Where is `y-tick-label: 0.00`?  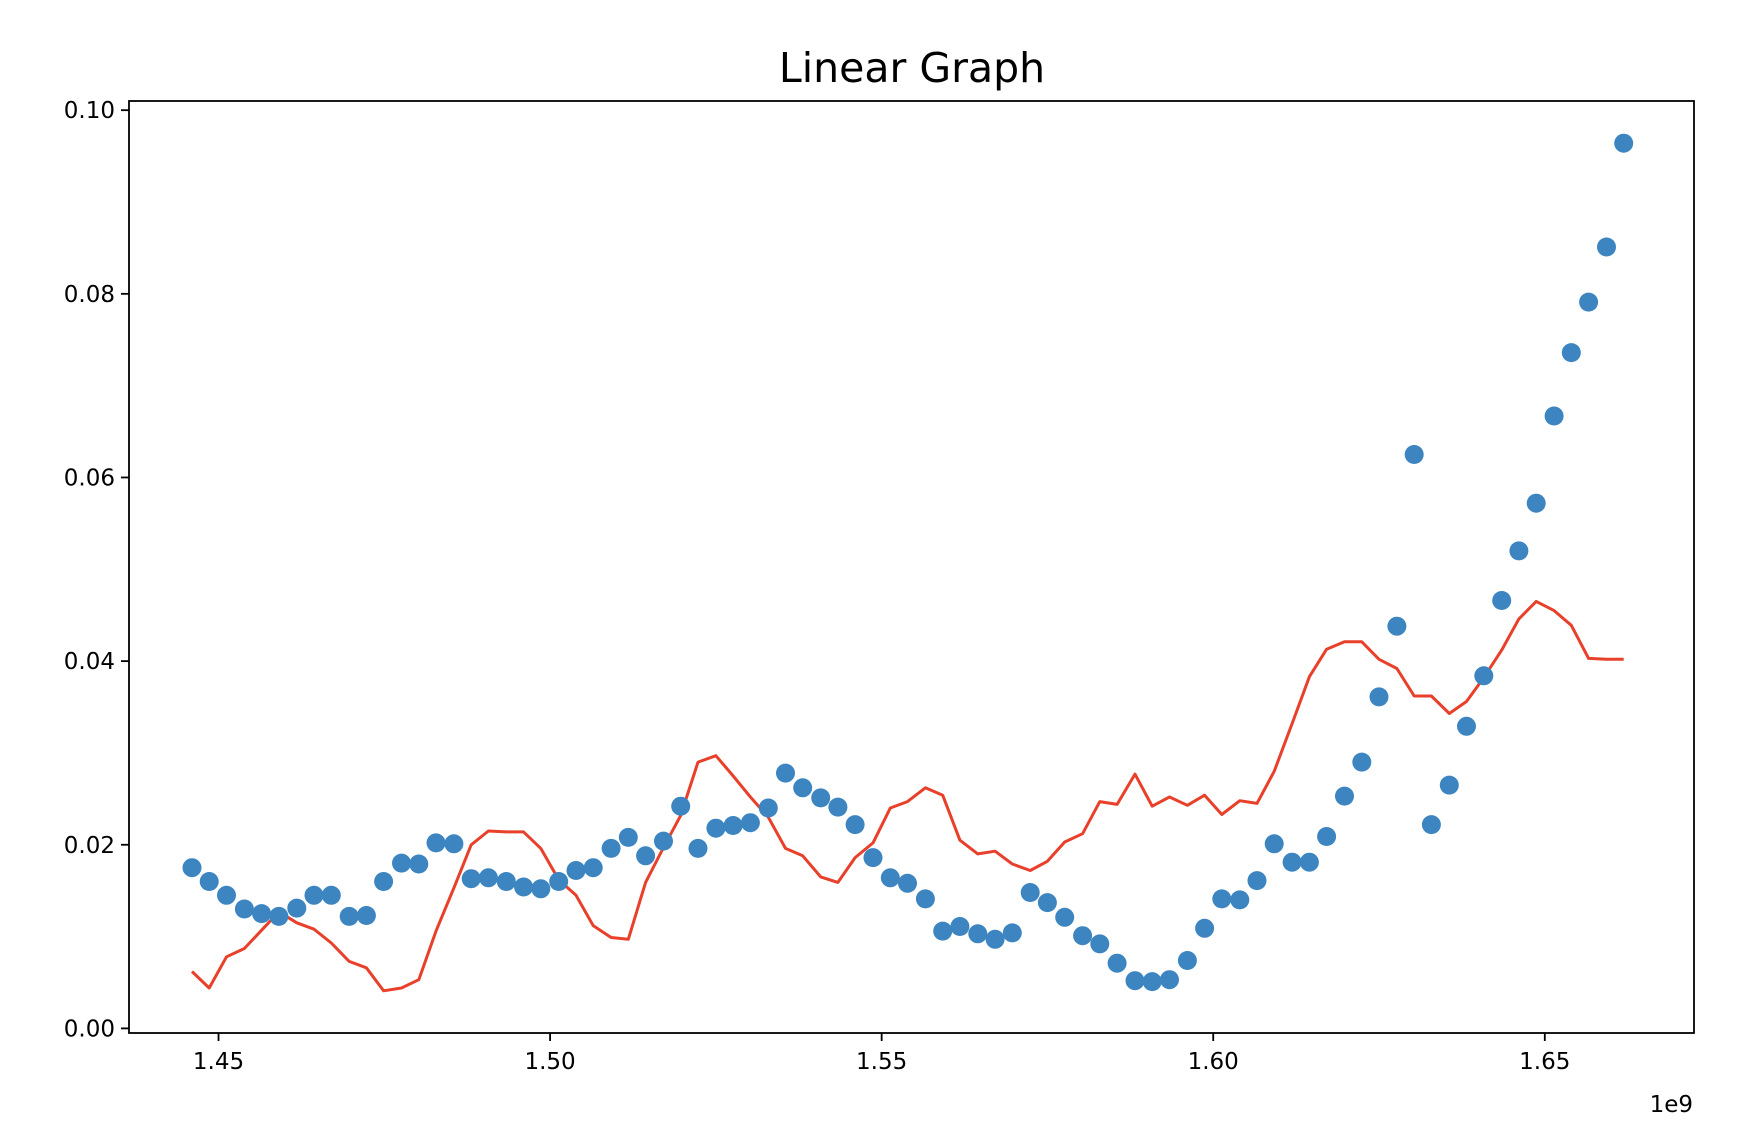
y-tick-label: 0.00 is located at coordinates (89, 1029).